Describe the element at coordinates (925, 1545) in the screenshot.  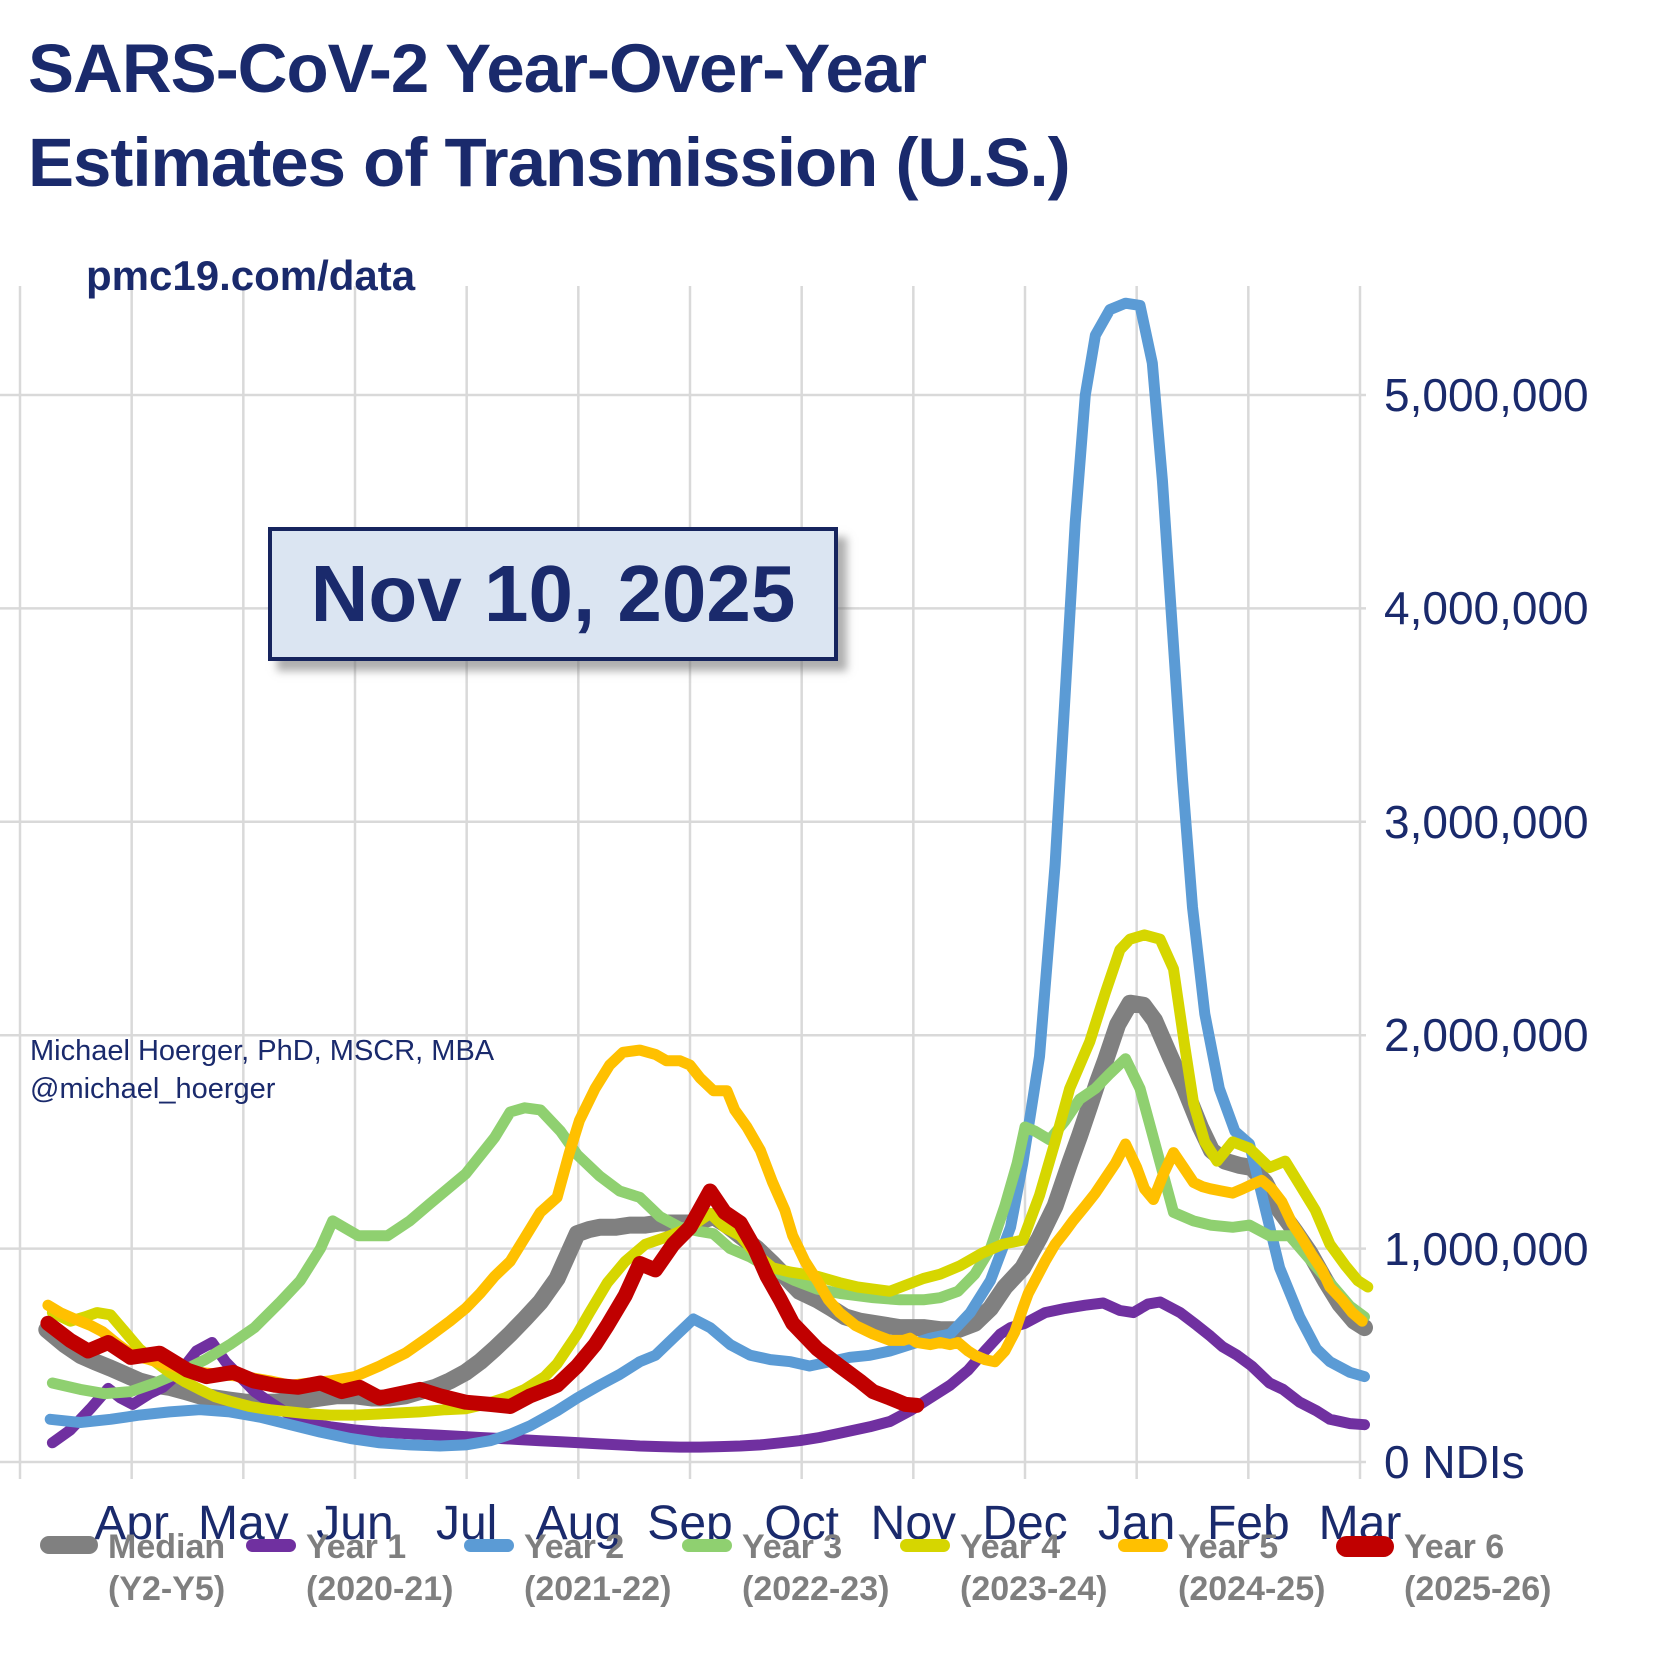
I see `legend-swatch-year4` at that location.